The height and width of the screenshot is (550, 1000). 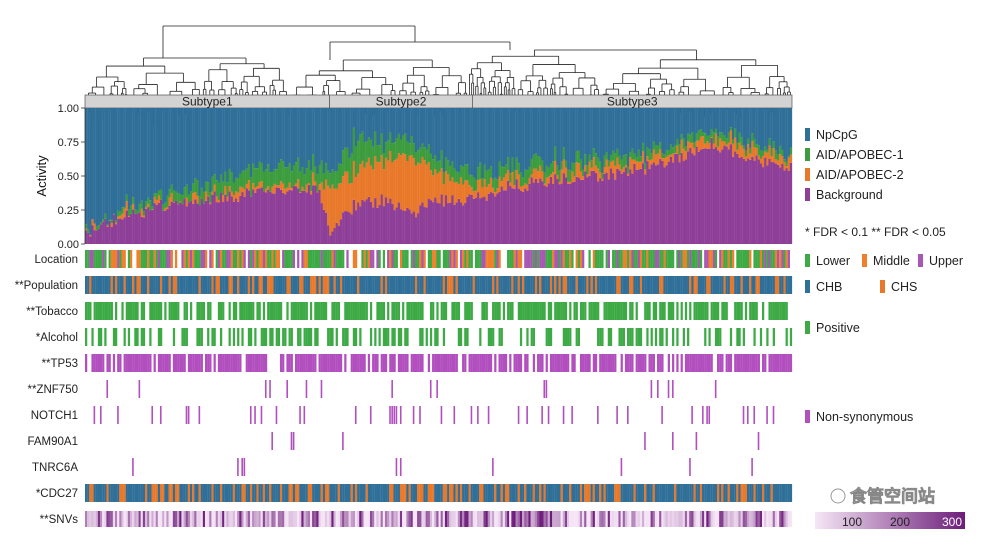 I want to click on fdr-note: * FDR < 0.1 ** FDR < 0.05, so click(x=875, y=232).